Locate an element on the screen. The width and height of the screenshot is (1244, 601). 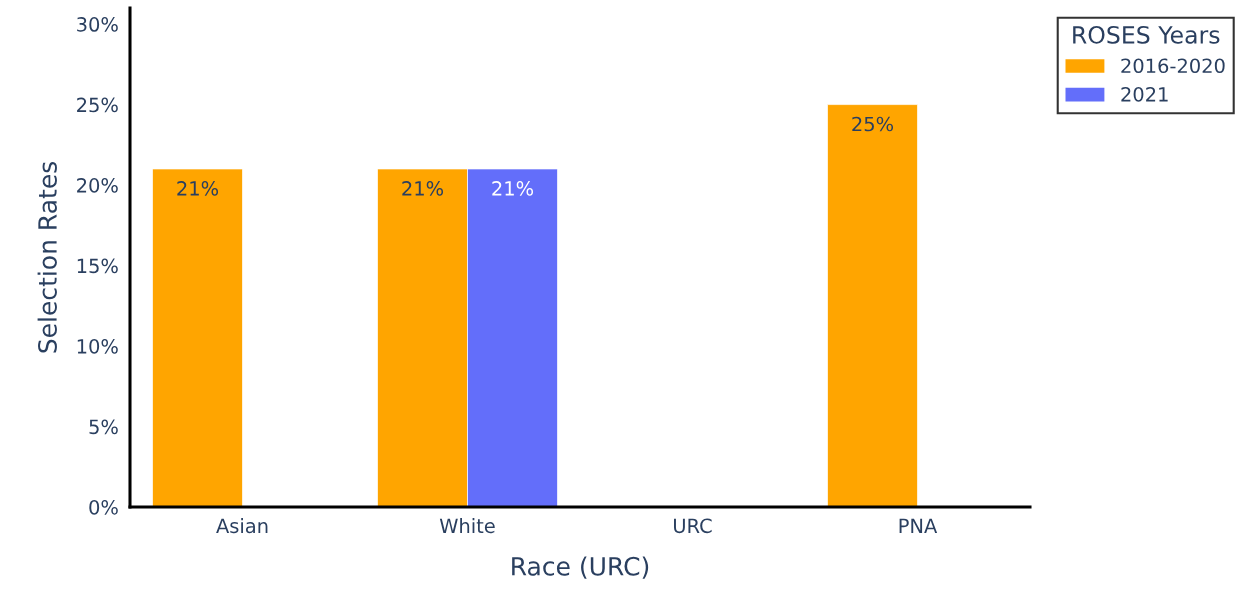
y-tick-label: 15% is located at coordinates (97, 266).